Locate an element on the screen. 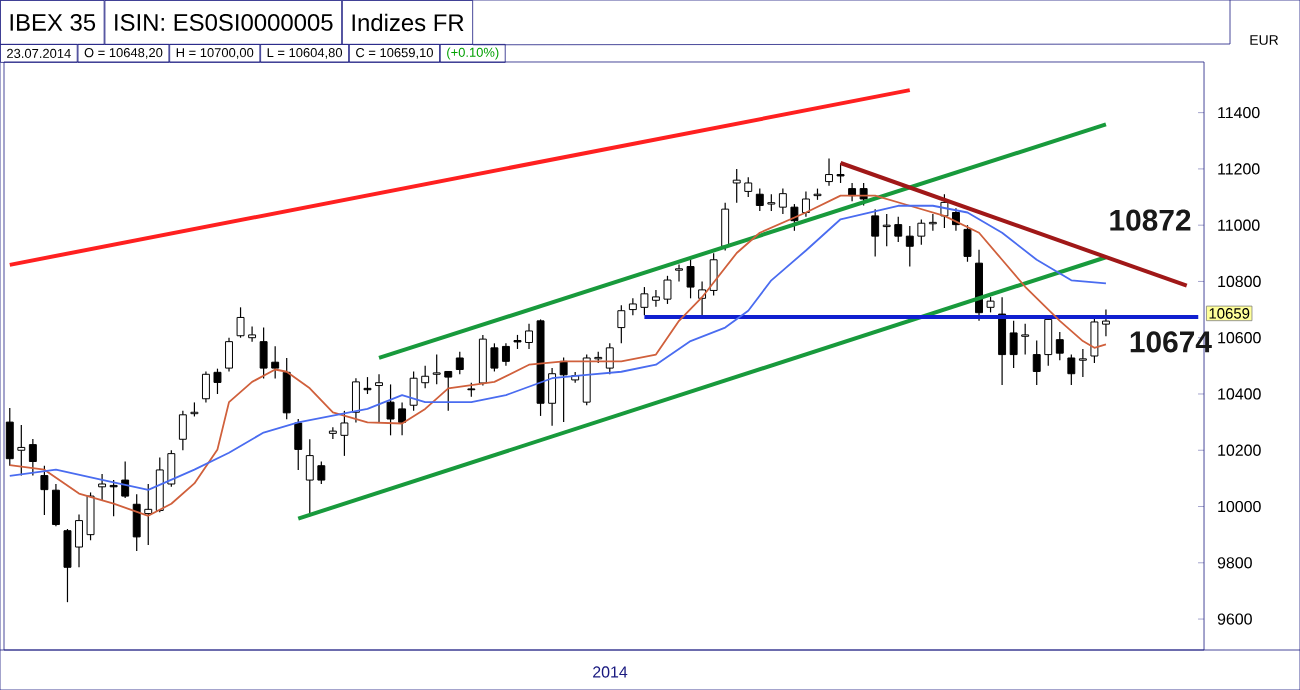  chart-subtitle: ISIN: ES0SI0000005 is located at coordinates (224, 22).